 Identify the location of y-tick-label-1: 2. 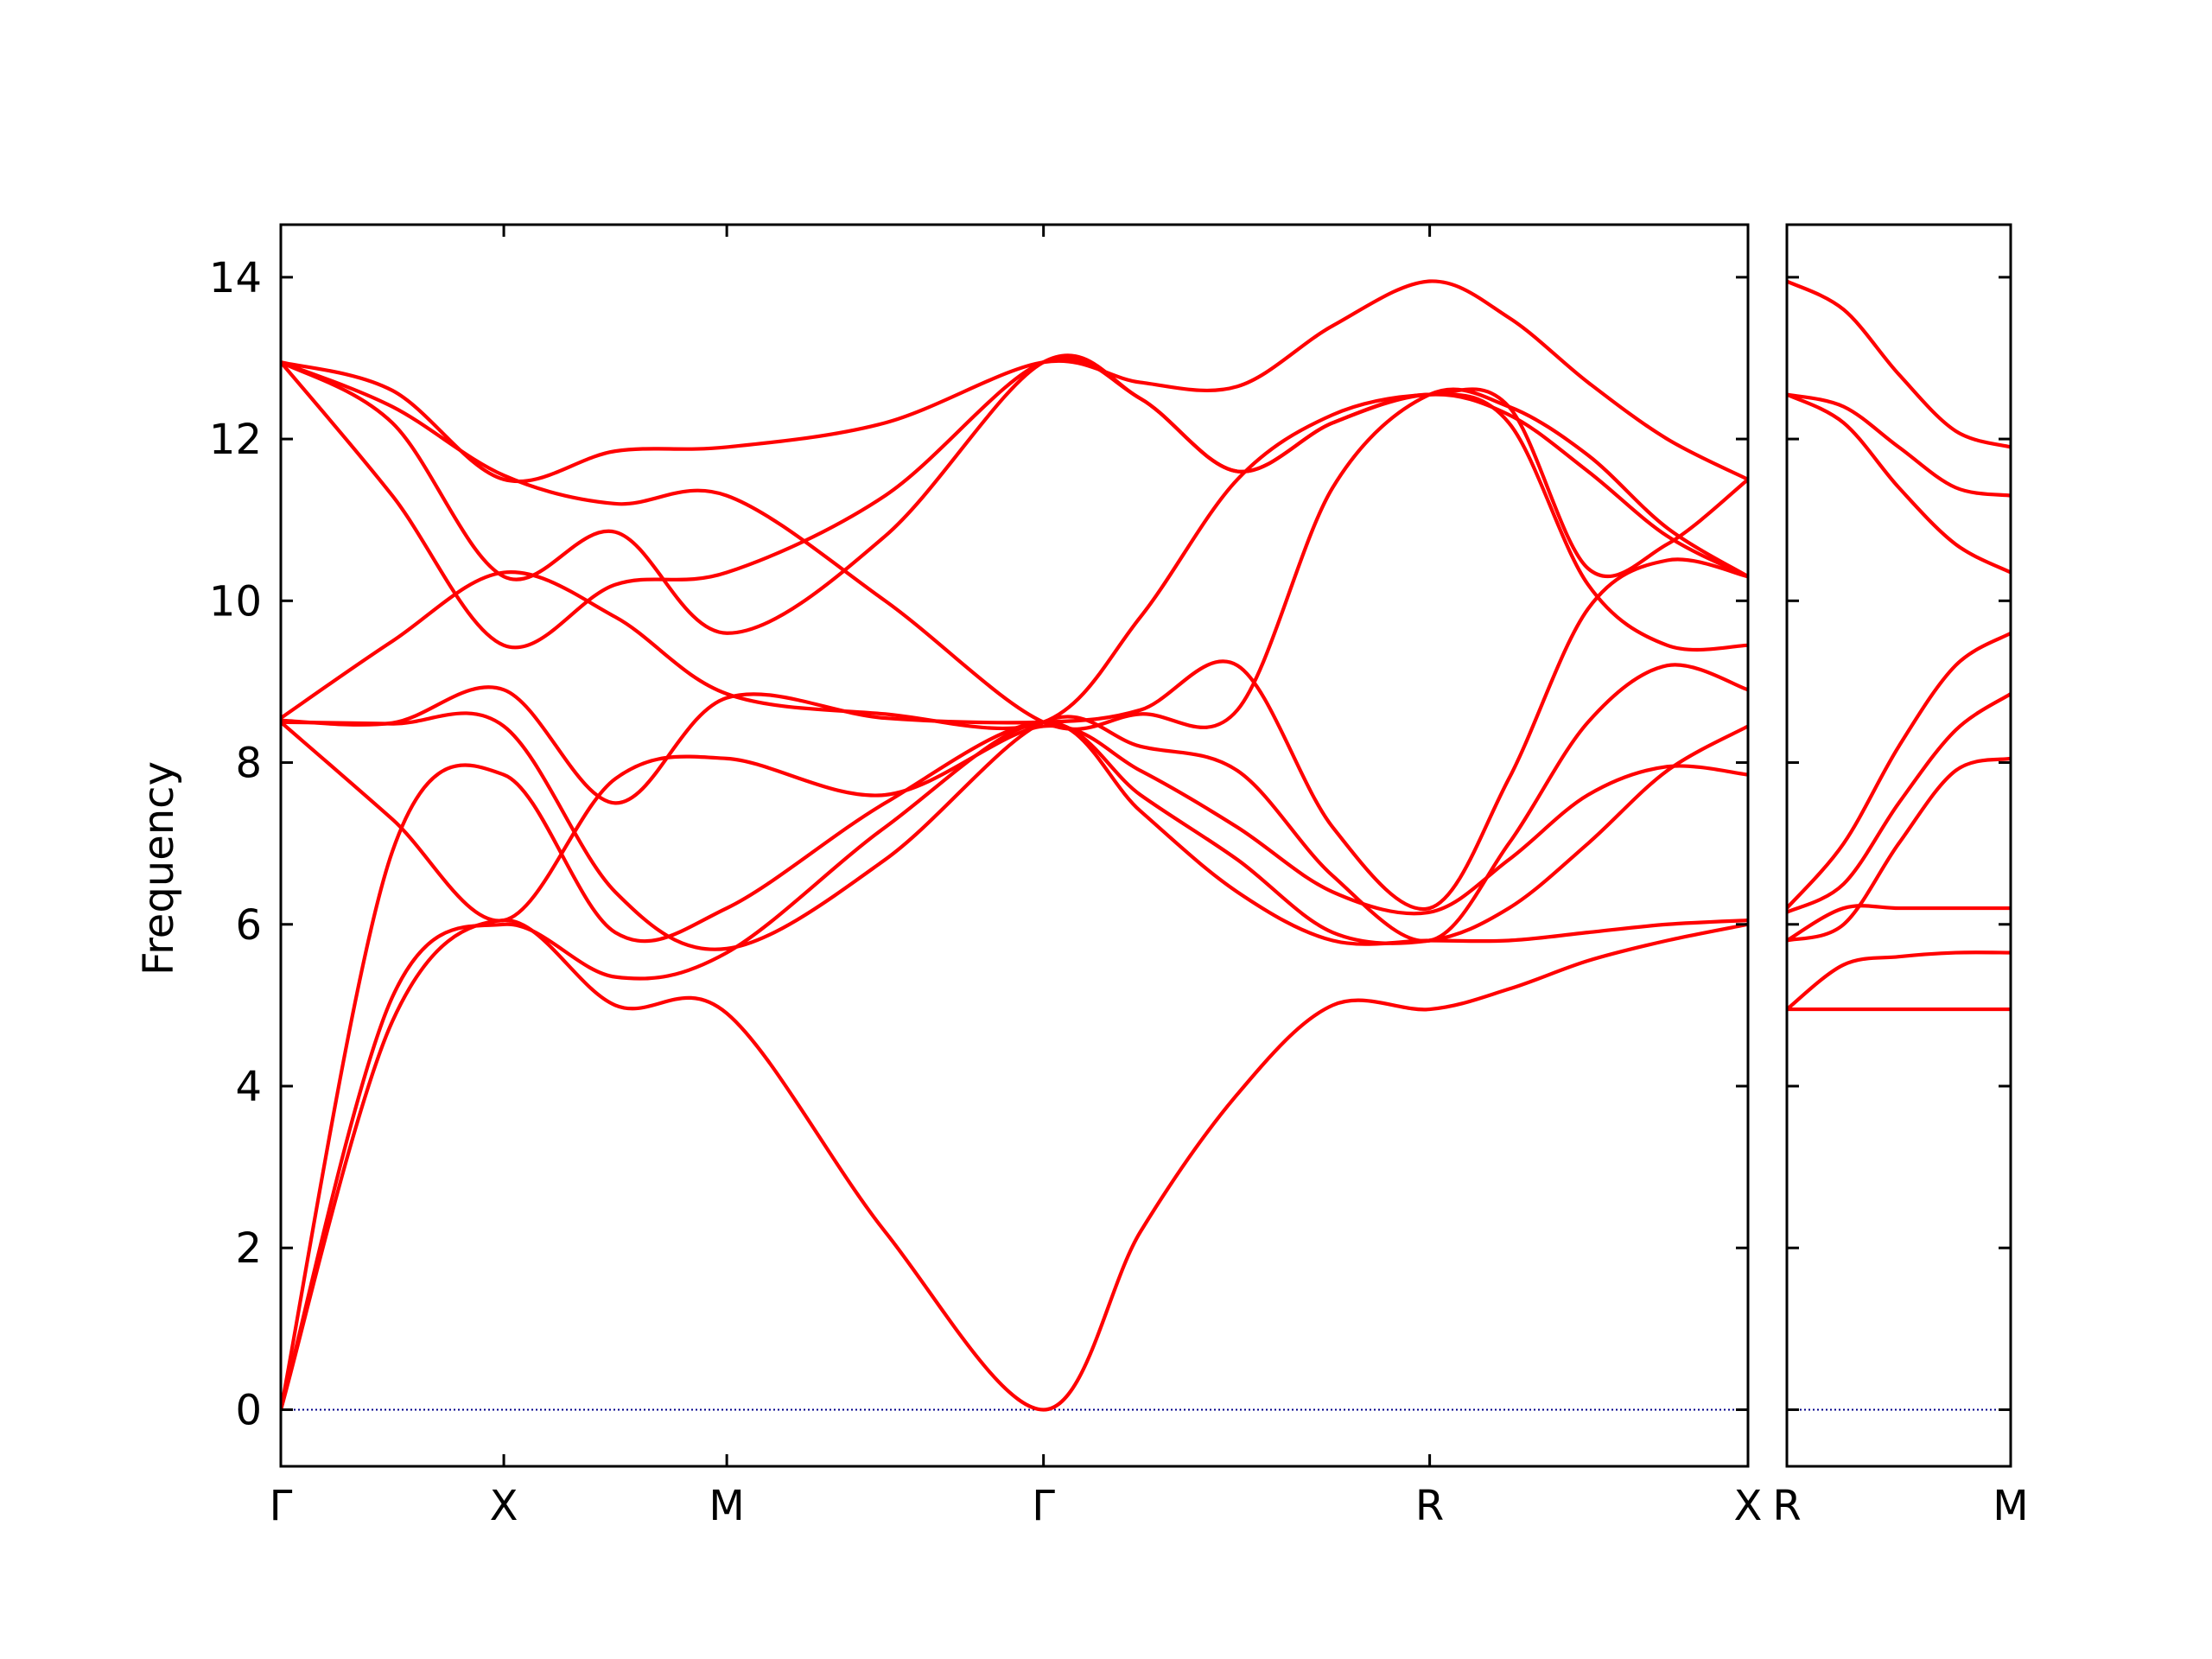
(248, 1248).